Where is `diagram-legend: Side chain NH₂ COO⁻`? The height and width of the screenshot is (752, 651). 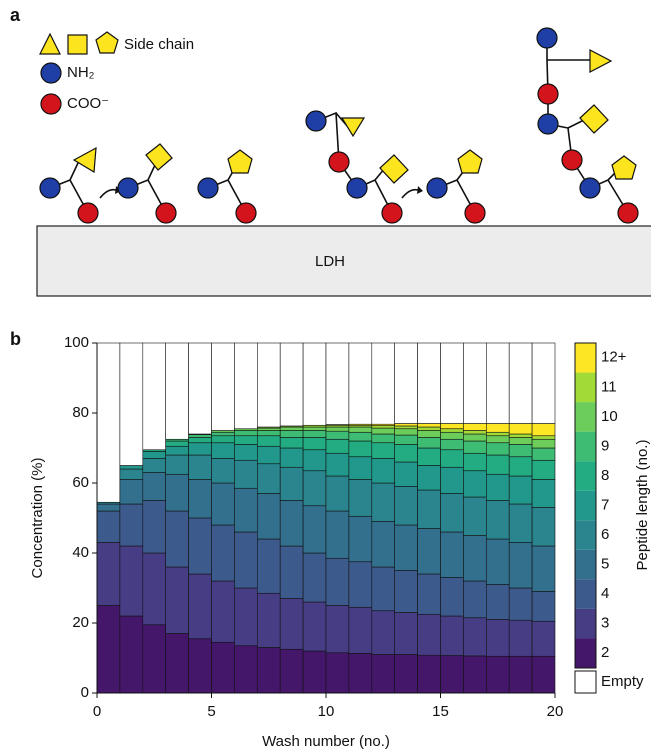 diagram-legend: Side chain NH₂ COO⁻ is located at coordinates (116, 73).